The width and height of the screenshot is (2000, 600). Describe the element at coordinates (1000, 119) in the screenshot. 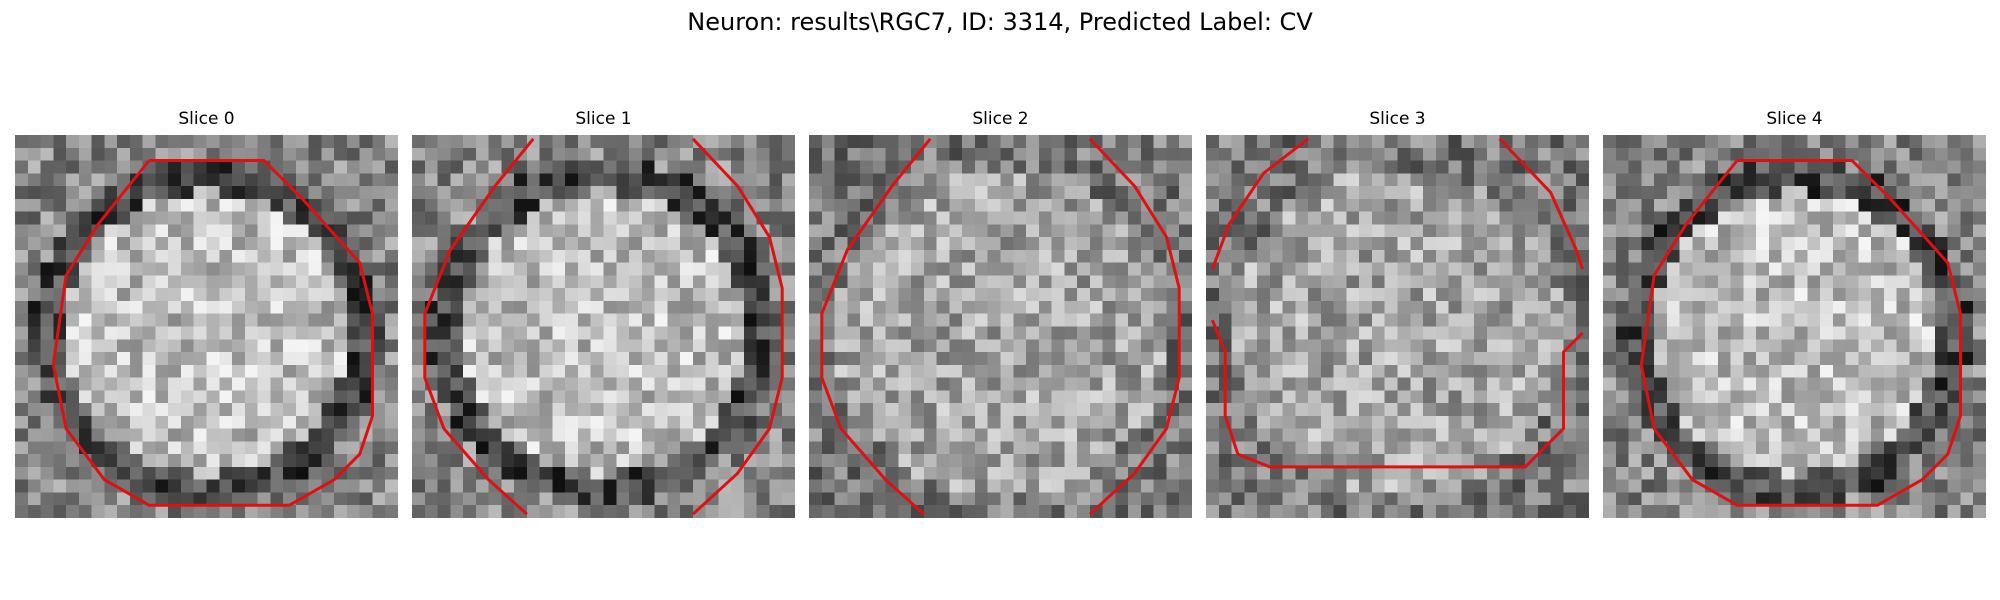

I see `slice-title: Slice 2` at that location.